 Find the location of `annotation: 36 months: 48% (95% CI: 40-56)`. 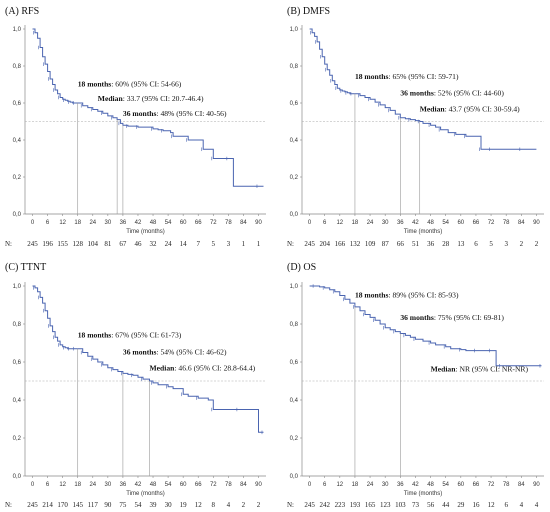

annotation: 36 months: 48% (95% CI: 40-56) is located at coordinates (175, 113).